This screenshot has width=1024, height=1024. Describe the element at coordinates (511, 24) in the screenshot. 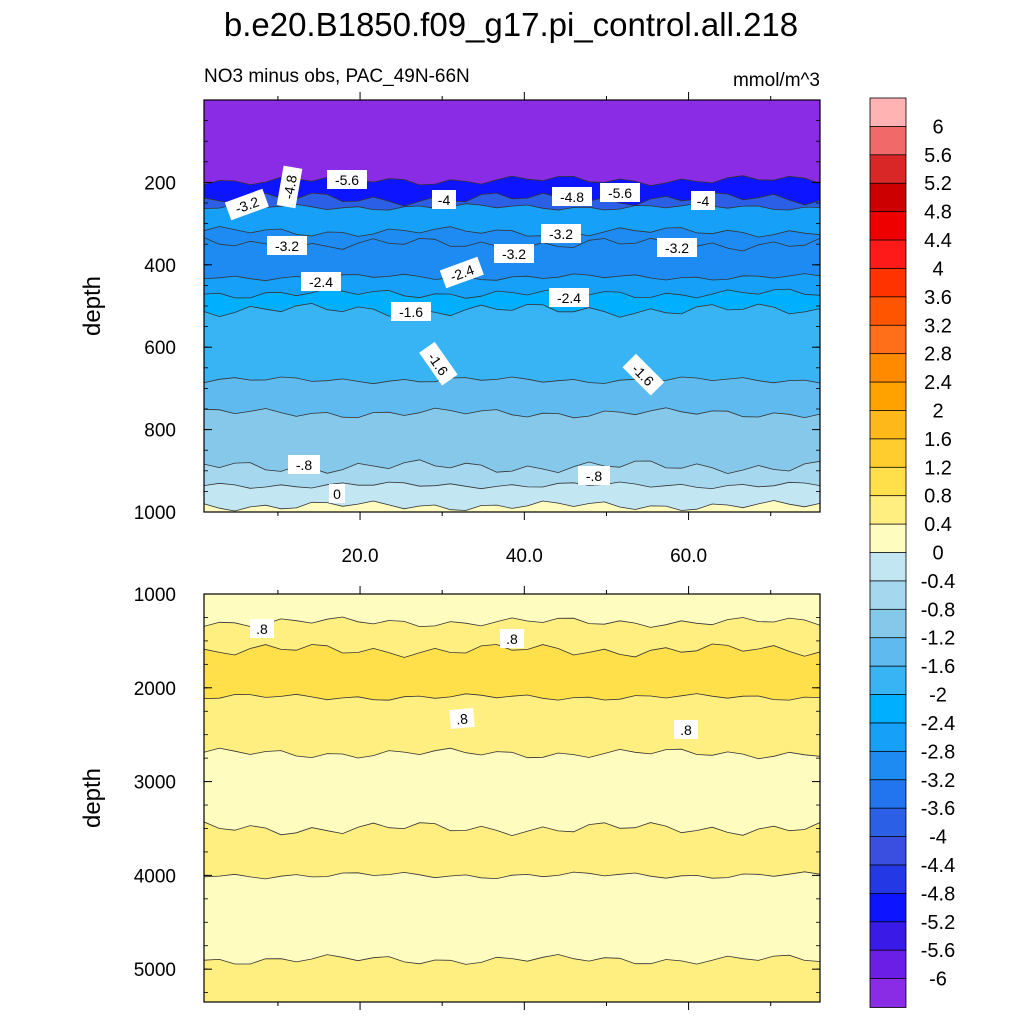

I see `chart-title: b.e20.B1850.f09_g17.pi_control.all.218` at that location.